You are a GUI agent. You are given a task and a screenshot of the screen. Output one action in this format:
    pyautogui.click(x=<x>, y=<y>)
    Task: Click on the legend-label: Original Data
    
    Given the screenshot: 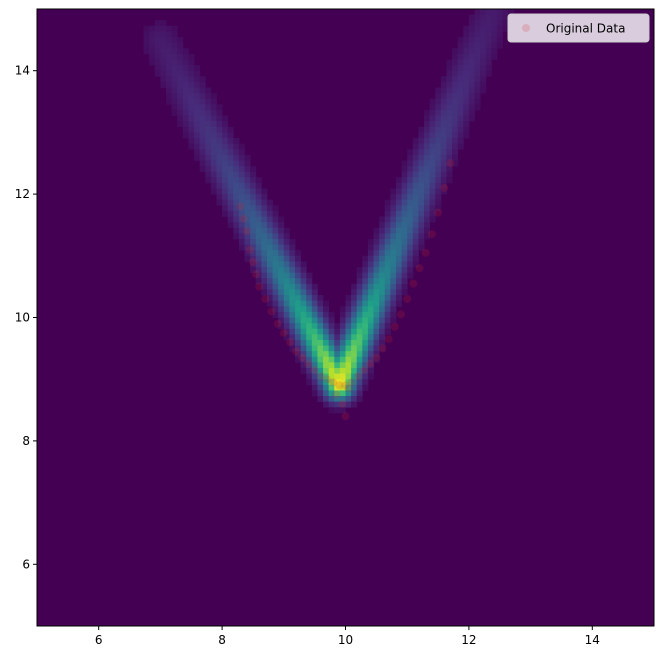 What is the action you would take?
    pyautogui.click(x=585, y=29)
    